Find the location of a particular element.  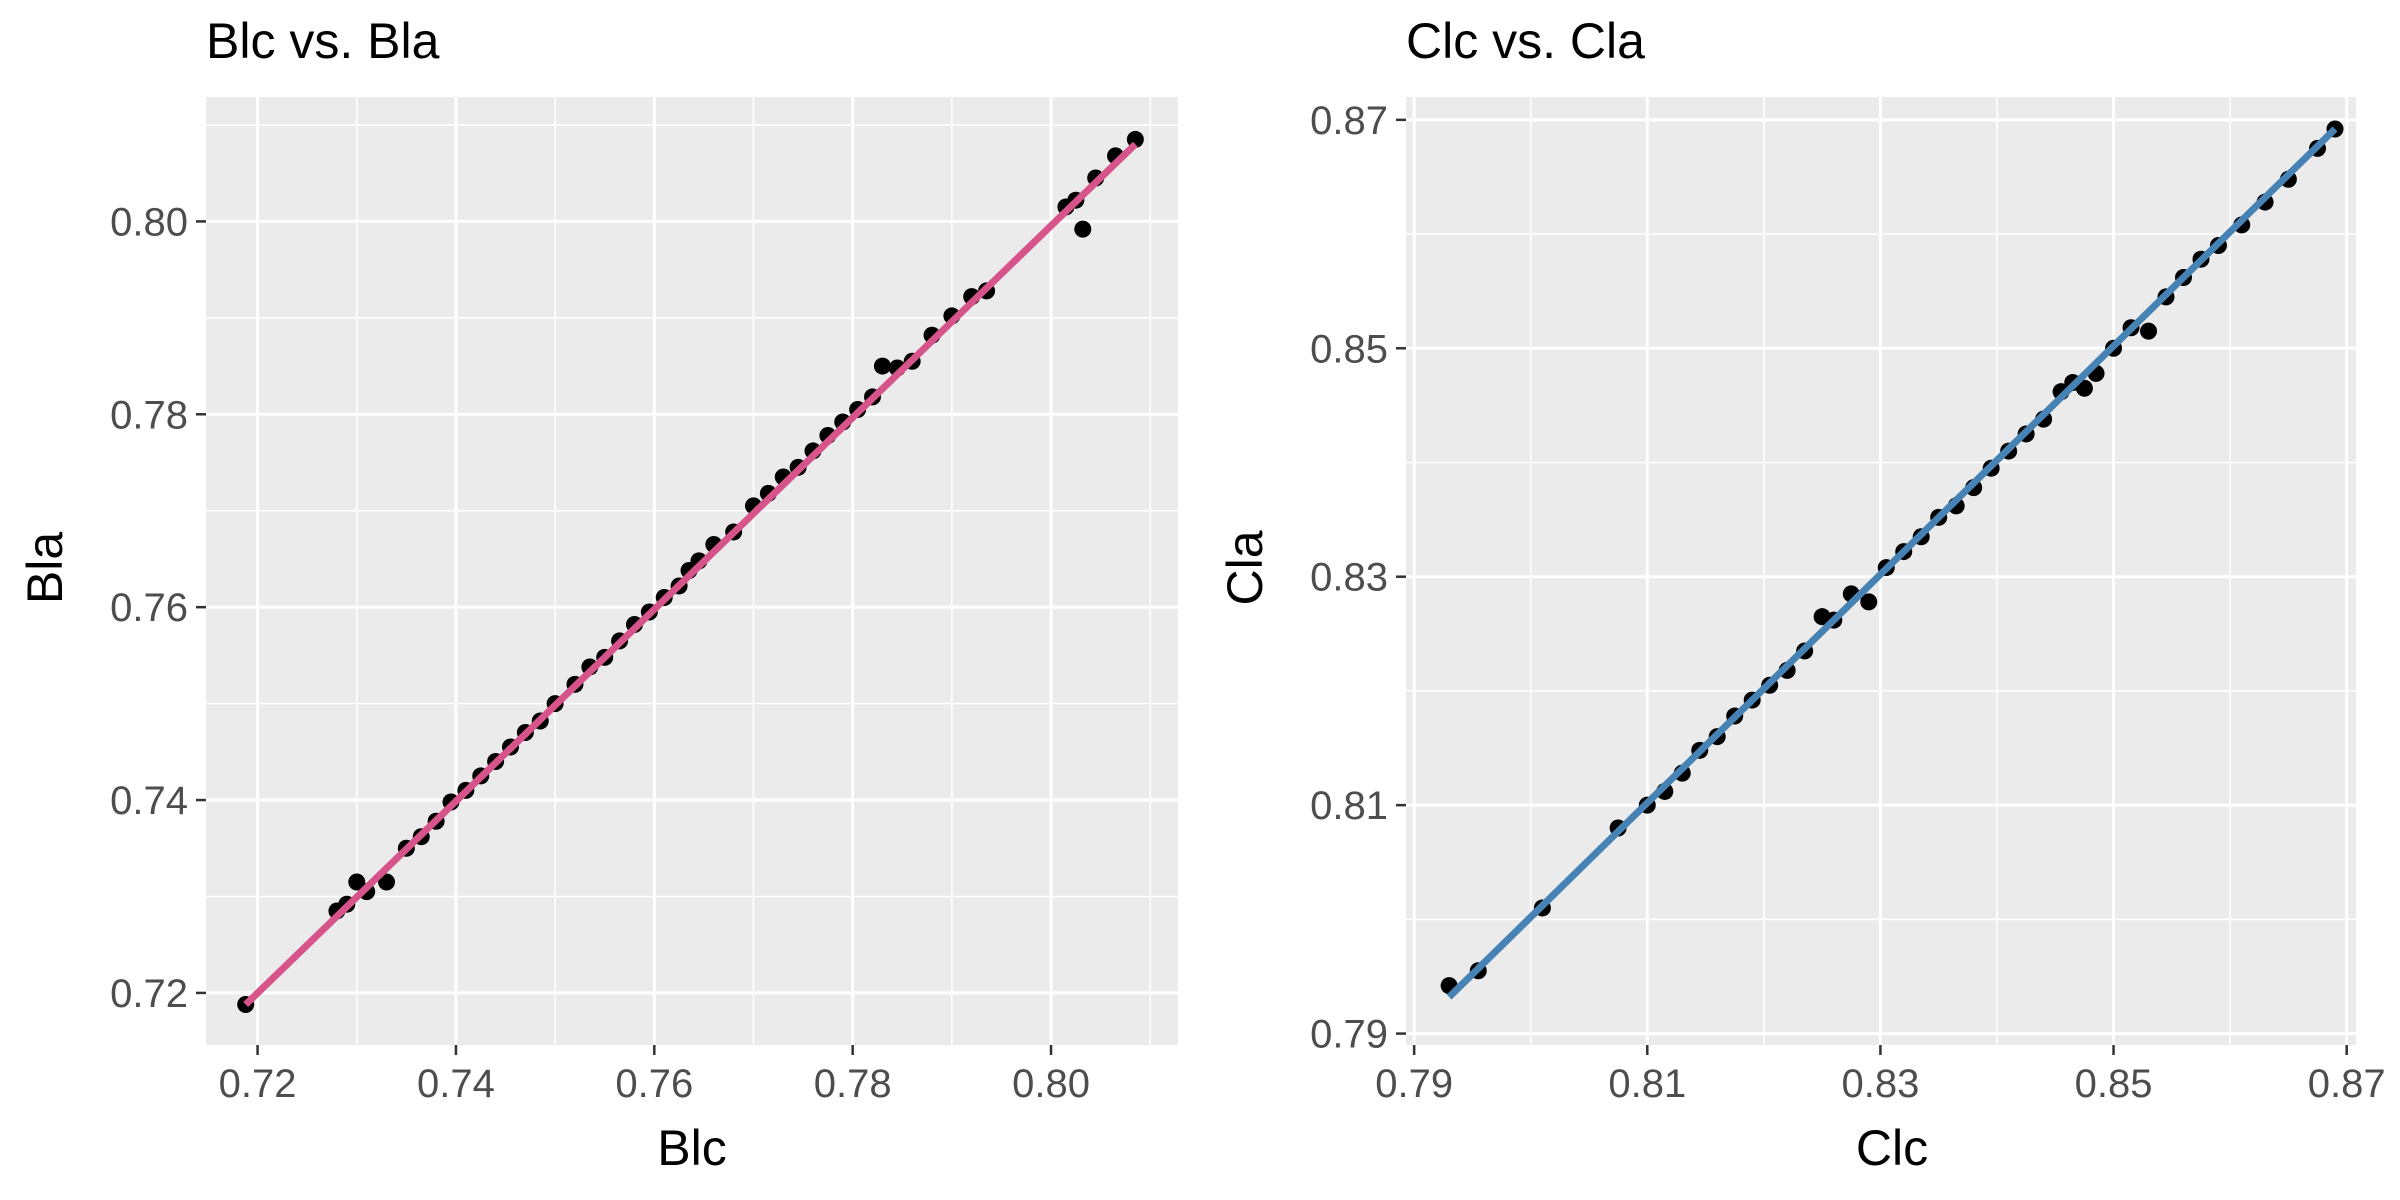

x-tick-label: 0.83 is located at coordinates (1880, 1084).